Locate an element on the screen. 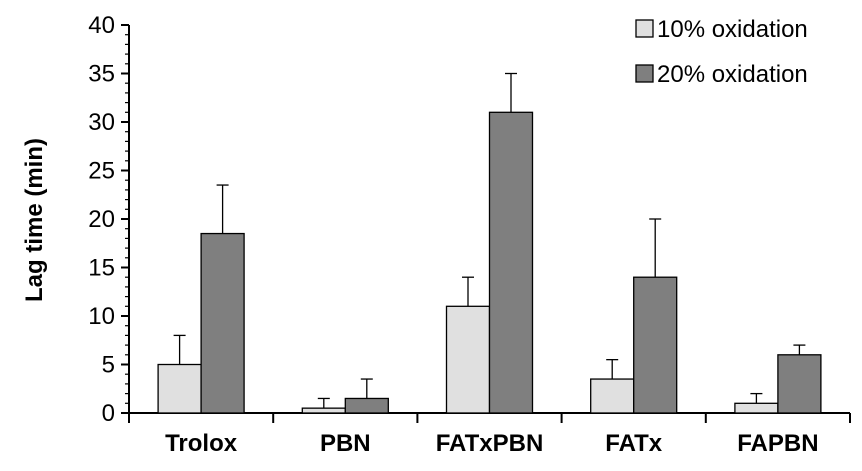  legend: 10% oxidation 20% oxidation is located at coordinates (721, 52).